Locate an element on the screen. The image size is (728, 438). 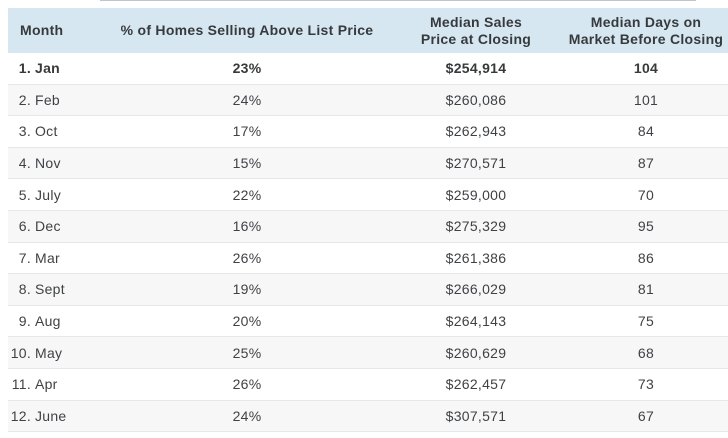
cell-median-days: 84 is located at coordinates (645, 131).